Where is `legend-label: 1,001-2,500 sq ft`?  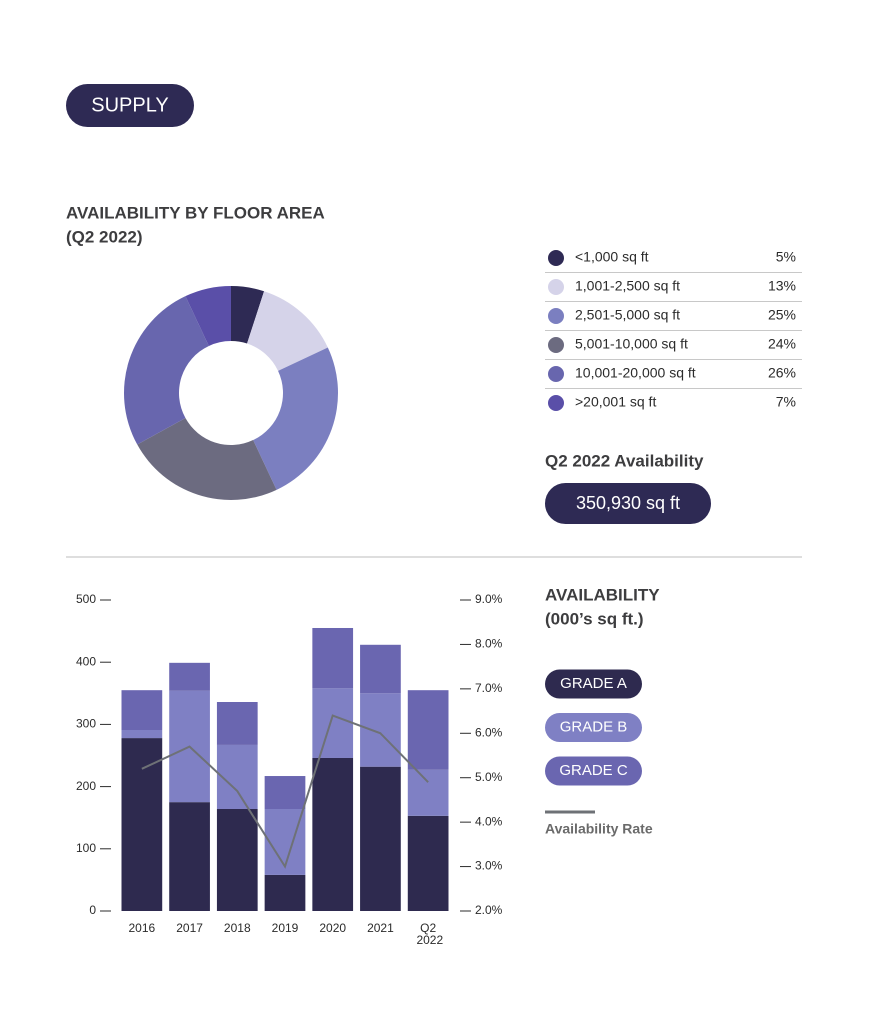
legend-label: 1,001-2,500 sq ft is located at coordinates (627, 286).